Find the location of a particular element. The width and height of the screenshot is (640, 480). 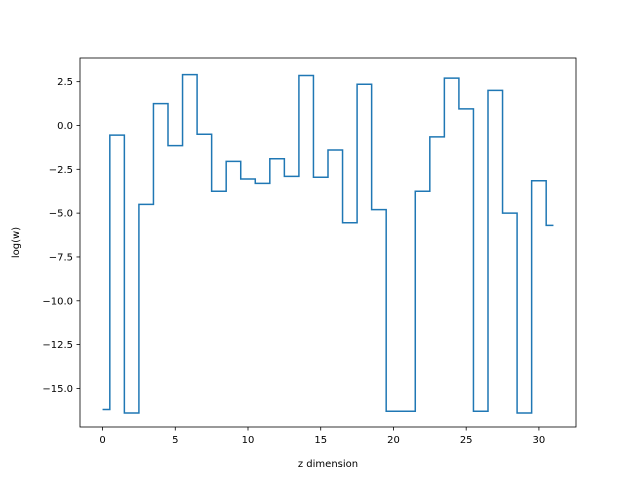

y-tick-label: −2.5 is located at coordinates (61, 170).